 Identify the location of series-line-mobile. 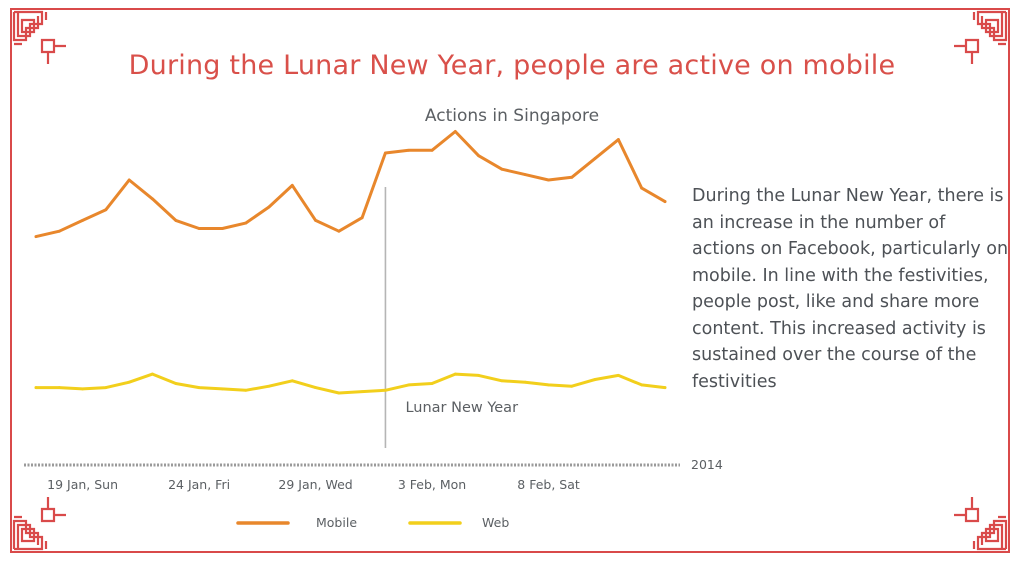
(350, 184).